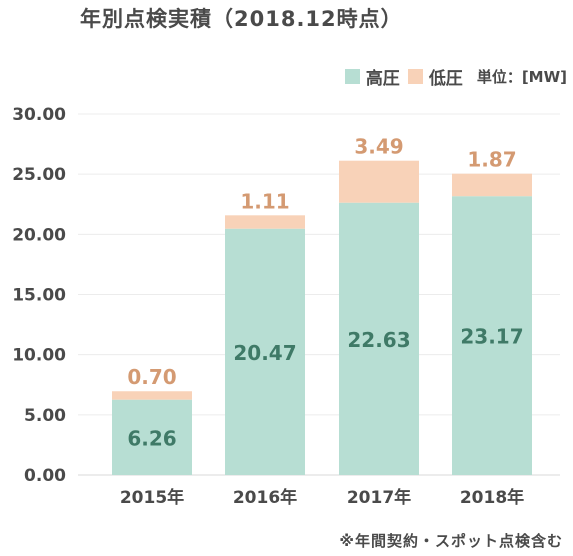 Image resolution: width=573 pixels, height=556 pixels. I want to click on data-label-high-voltage: 22.63, so click(378, 340).